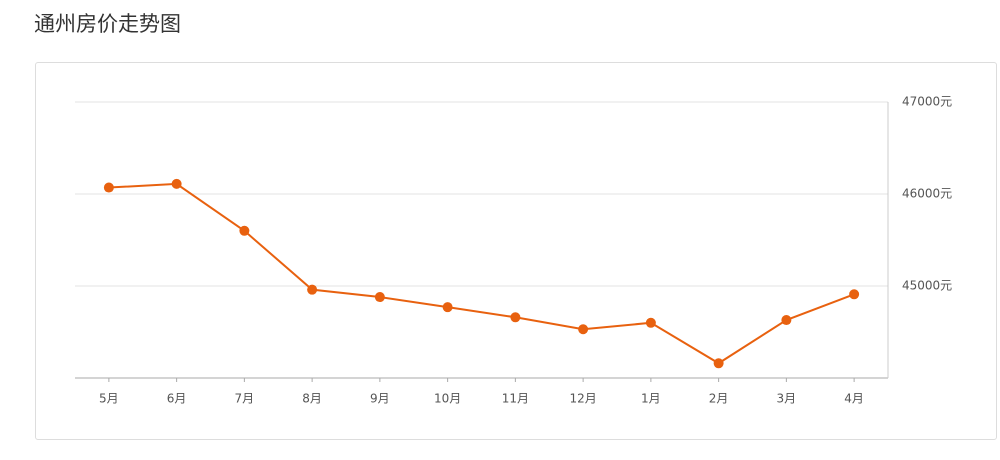 The image size is (1000, 460). I want to click on x-tick-label: 11月, so click(515, 399).